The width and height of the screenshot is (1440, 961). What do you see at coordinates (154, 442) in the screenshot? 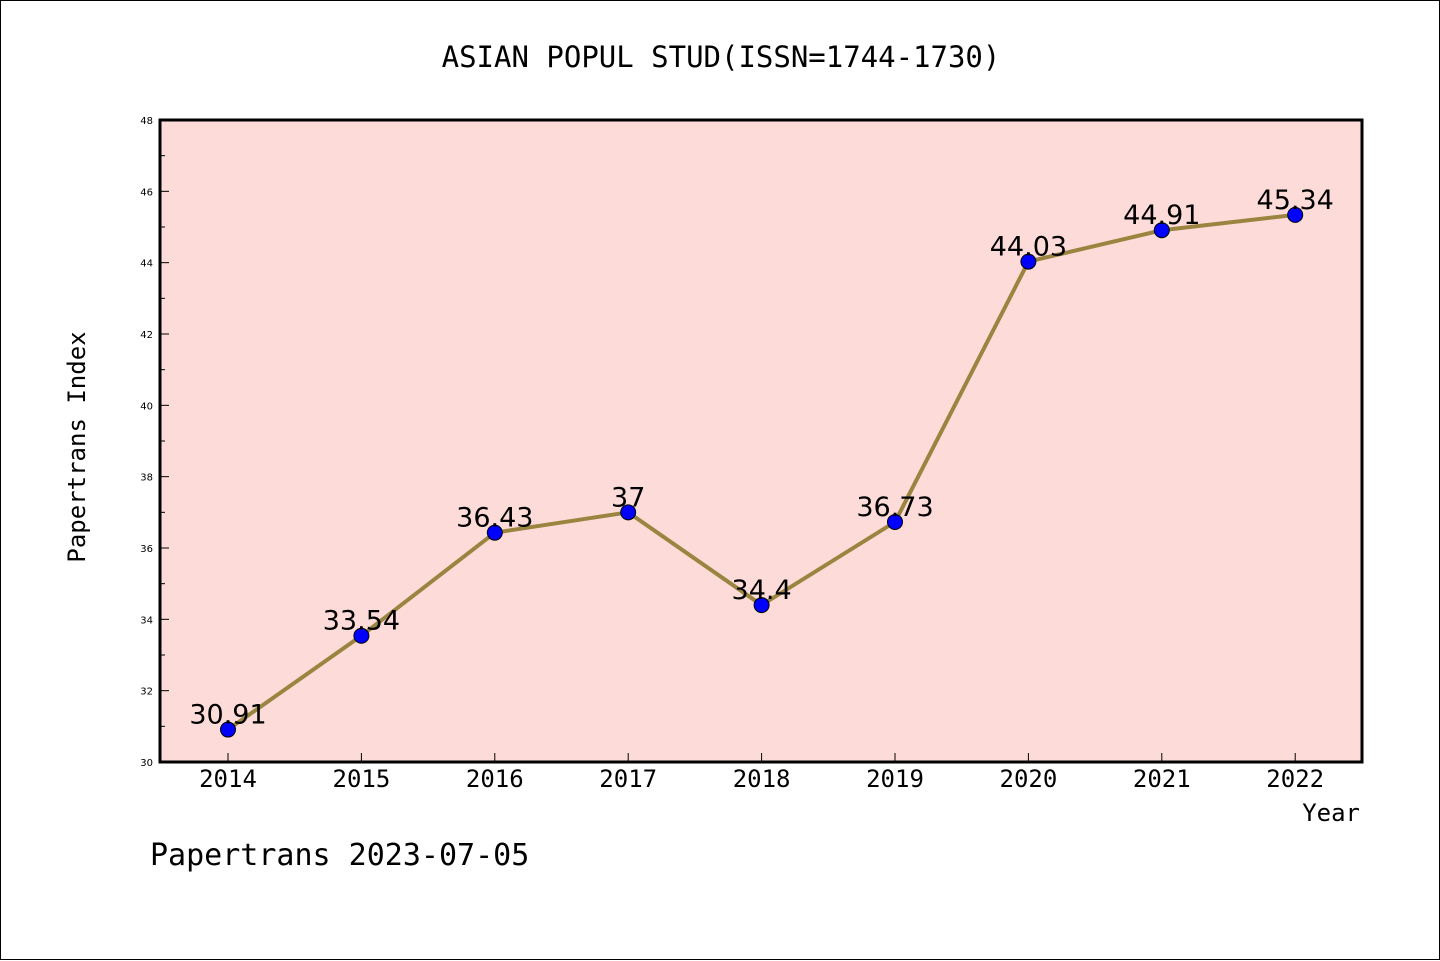
I see `y-axis: 30 32 34 36 38 40 42 44 46 48` at bounding box center [154, 442].